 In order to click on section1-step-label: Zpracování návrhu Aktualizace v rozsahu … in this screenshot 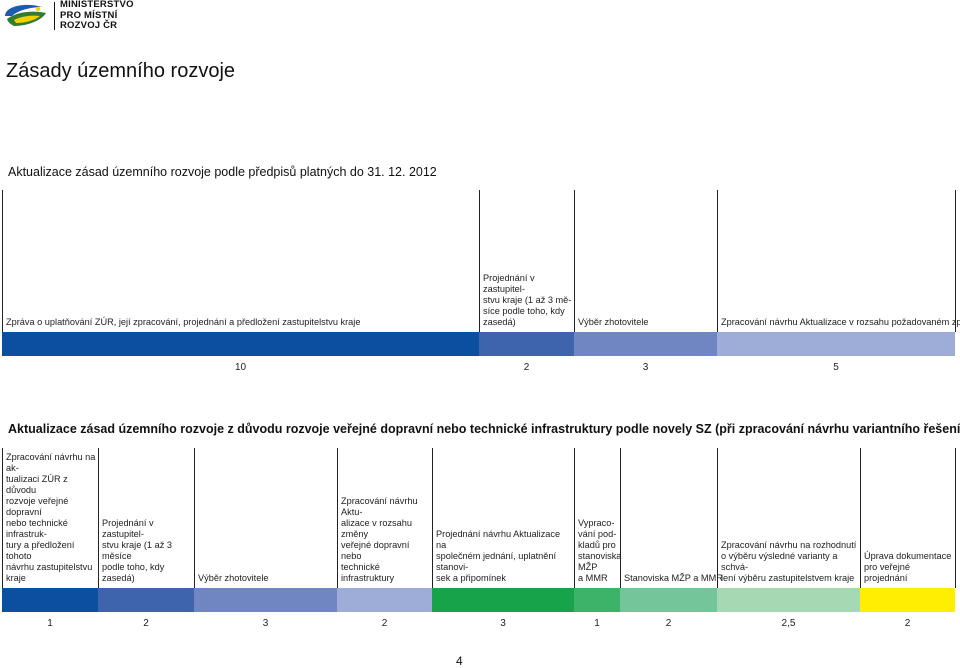, I will do `click(840, 322)`.